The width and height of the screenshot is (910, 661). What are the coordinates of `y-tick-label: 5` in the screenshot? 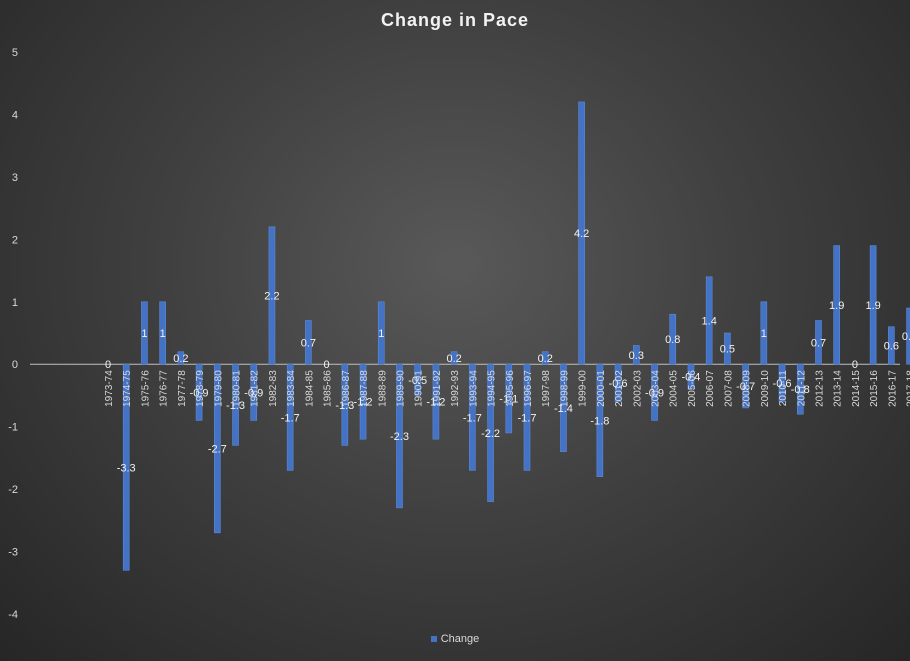 It's located at (15, 53).